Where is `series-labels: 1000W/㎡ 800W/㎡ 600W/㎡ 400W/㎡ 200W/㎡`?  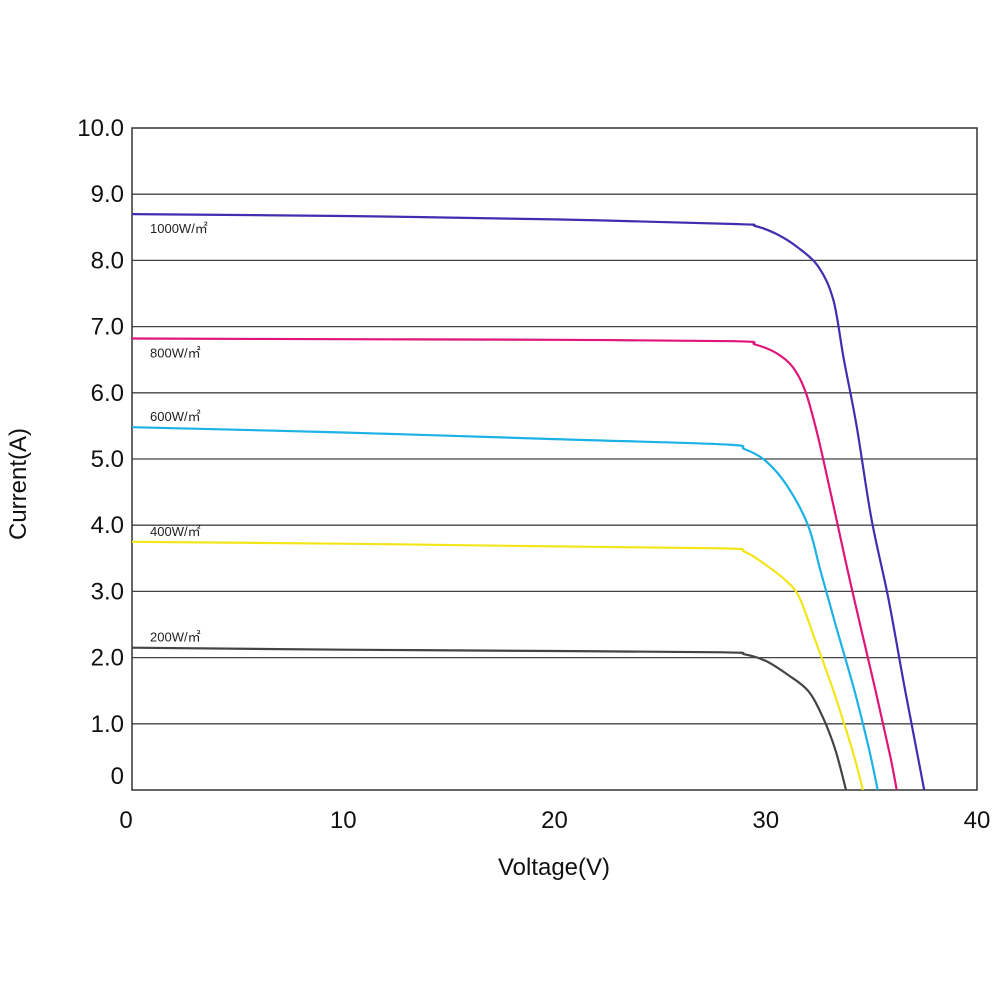
series-labels: 1000W/㎡ 800W/㎡ 600W/㎡ 400W/㎡ 200W/㎡ is located at coordinates (179, 433).